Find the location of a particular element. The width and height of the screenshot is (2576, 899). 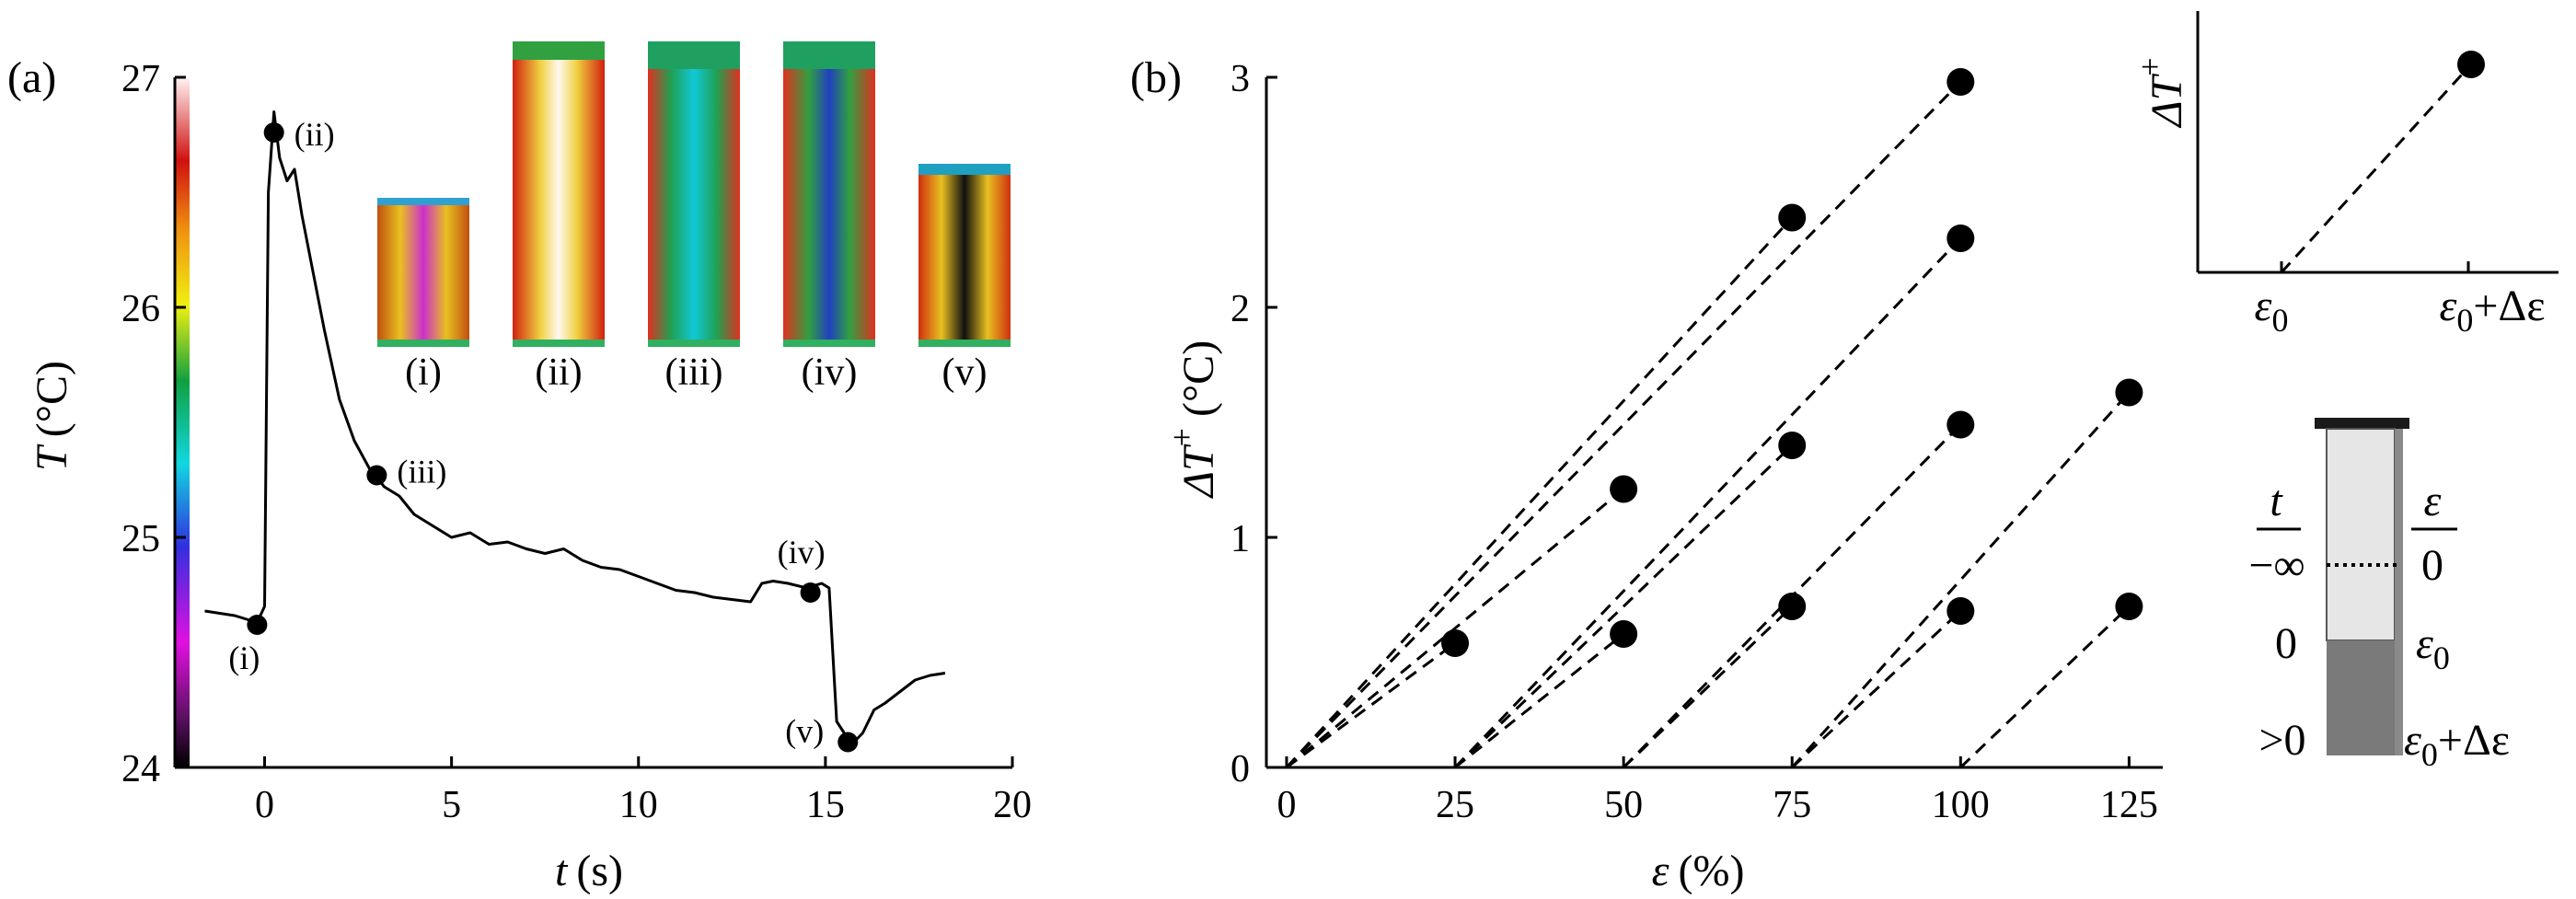

ylabel-b: ΔT+(°C) is located at coordinates (1193, 419).